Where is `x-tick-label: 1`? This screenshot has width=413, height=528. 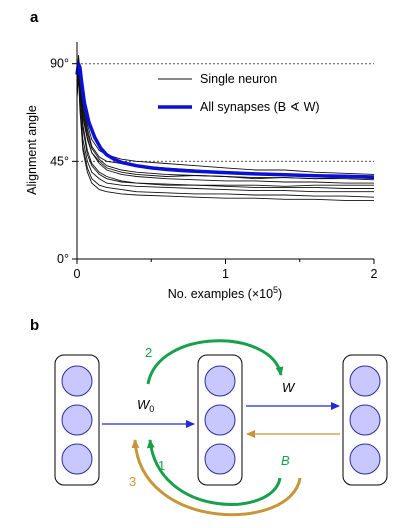 x-tick-label: 1 is located at coordinates (225, 274).